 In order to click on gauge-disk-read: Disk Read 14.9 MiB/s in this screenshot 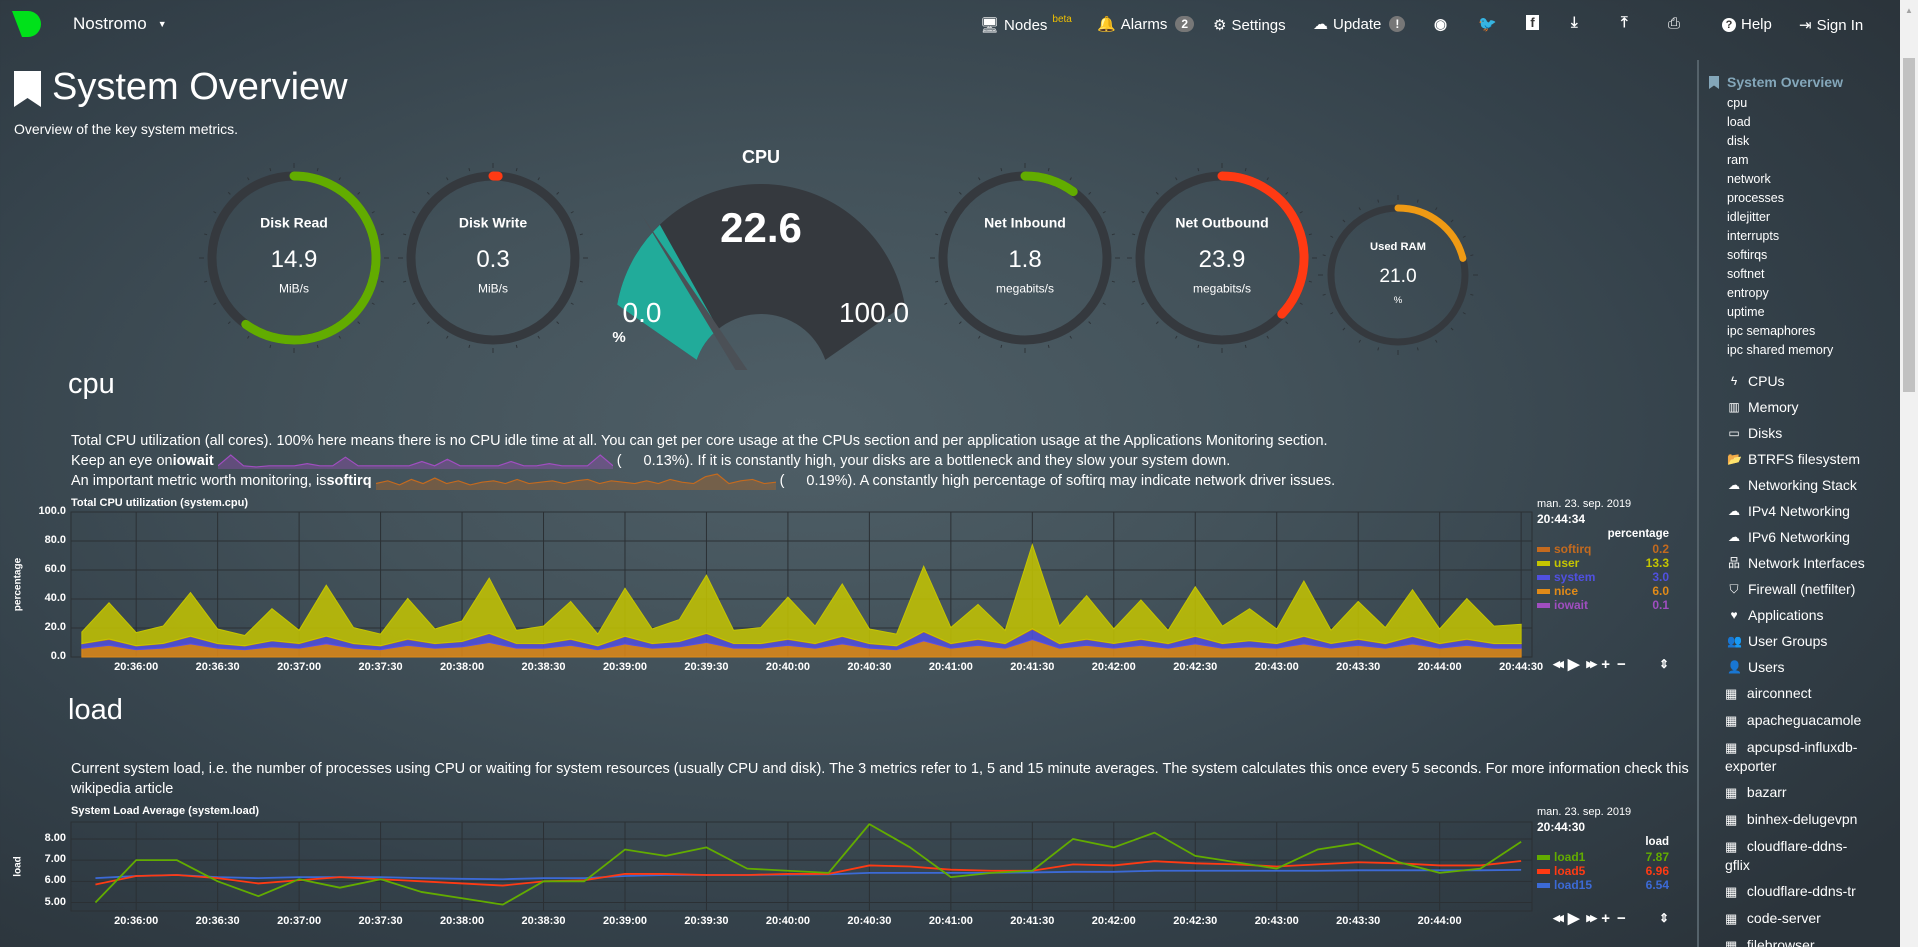, I will do `click(294, 258)`.